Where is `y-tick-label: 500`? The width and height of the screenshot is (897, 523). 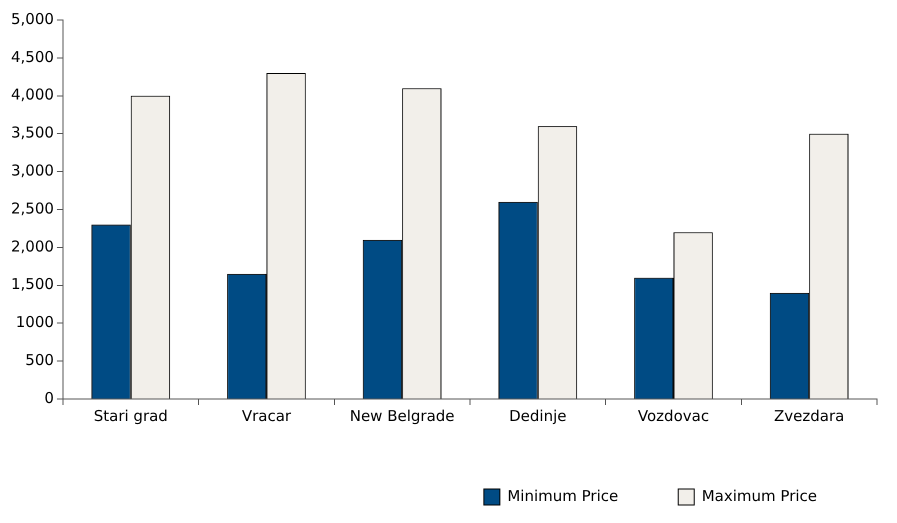 y-tick-label: 500 is located at coordinates (39, 359).